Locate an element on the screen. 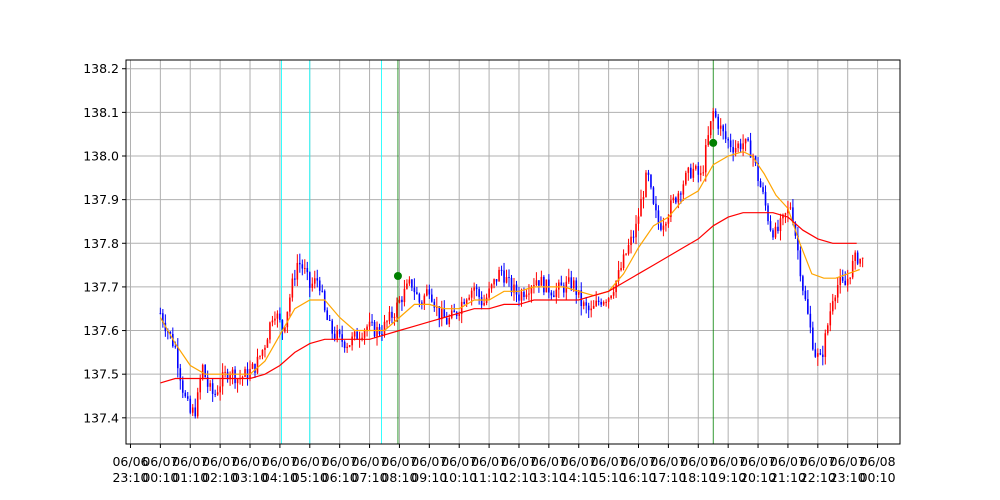 This screenshot has width=1000, height=500. y-tick-label: 137.6 is located at coordinates (101, 330).